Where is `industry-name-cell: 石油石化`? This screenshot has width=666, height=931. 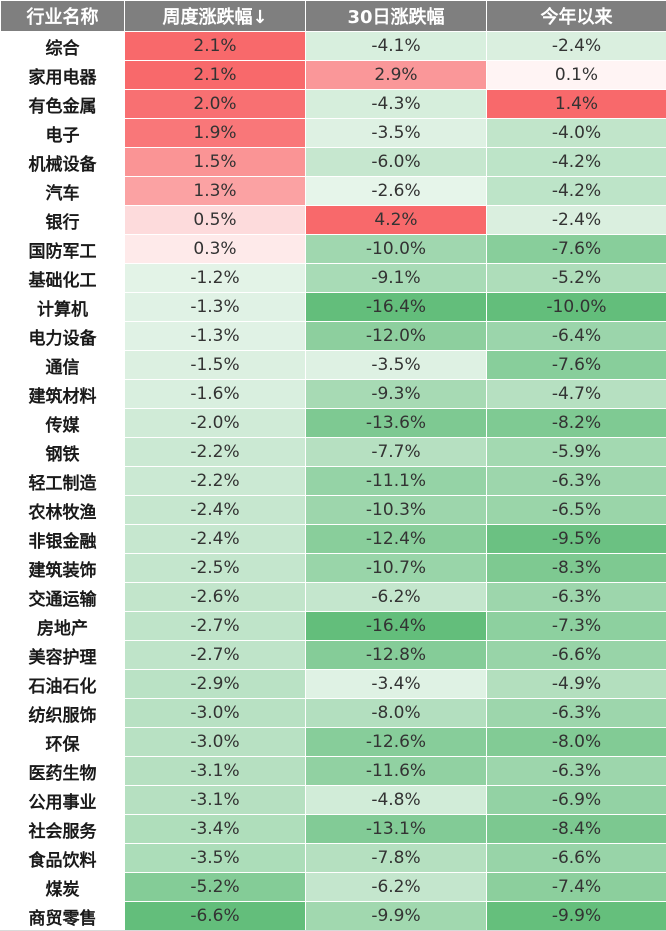
industry-name-cell: 石油石化 is located at coordinates (63, 684).